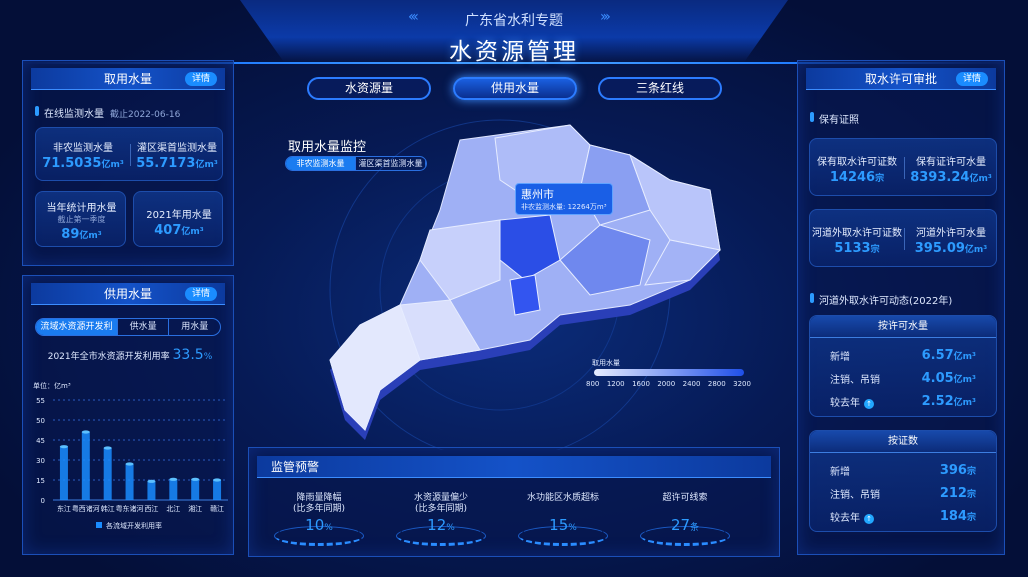 The height and width of the screenshot is (577, 1028). Describe the element at coordinates (953, 516) in the screenshot. I see `row-value: 184` at that location.